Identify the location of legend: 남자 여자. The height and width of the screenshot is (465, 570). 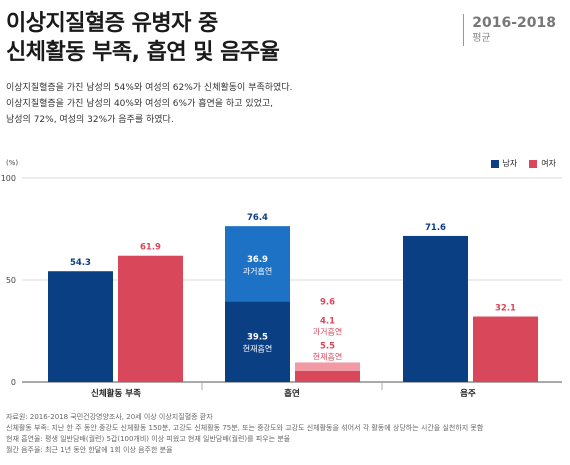
(523, 163).